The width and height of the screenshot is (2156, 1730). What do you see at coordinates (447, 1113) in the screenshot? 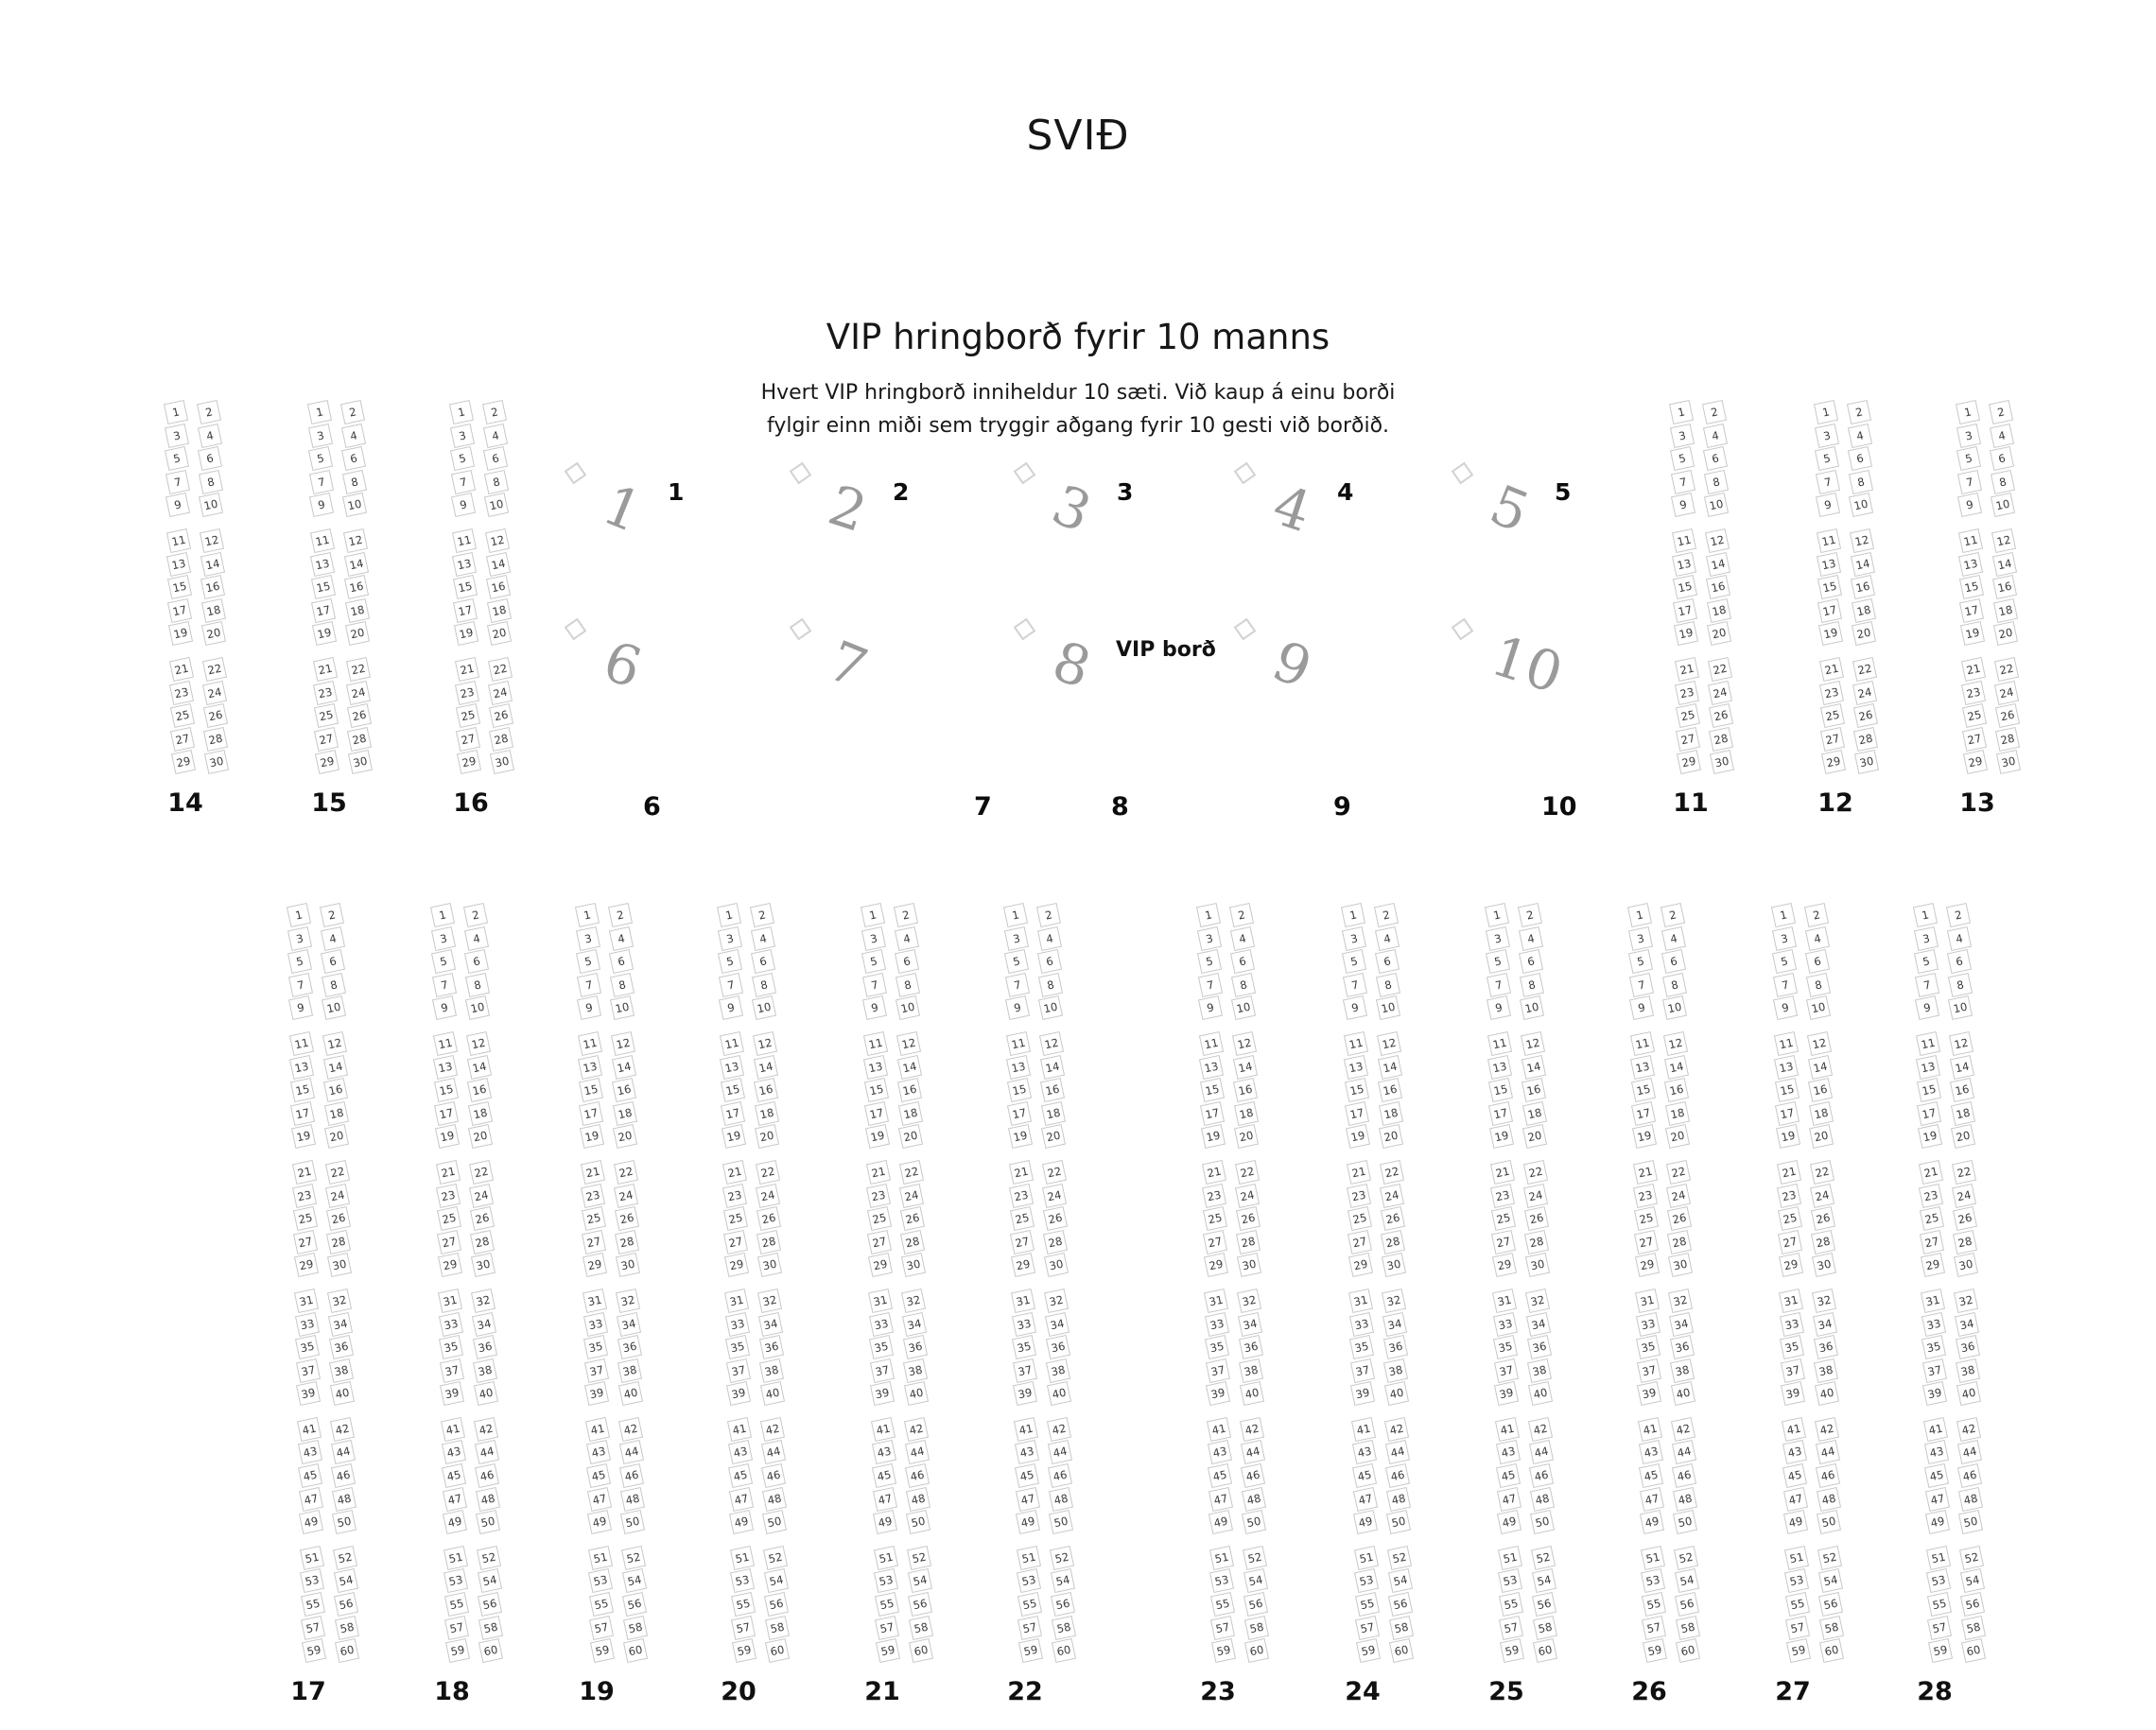
I see `seat: 17` at bounding box center [447, 1113].